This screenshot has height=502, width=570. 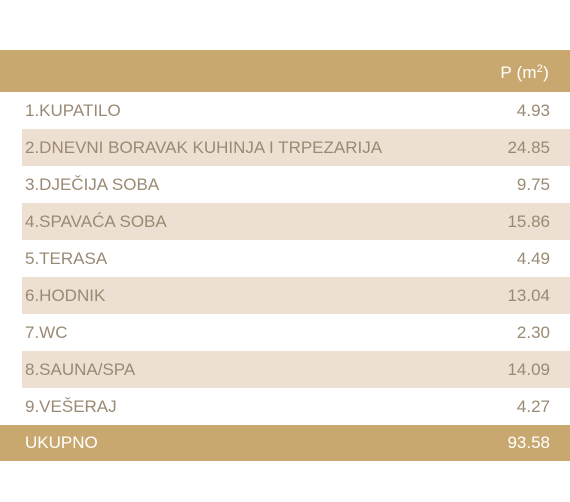 What do you see at coordinates (528, 442) in the screenshot?
I see `total-area: 93.58` at bounding box center [528, 442].